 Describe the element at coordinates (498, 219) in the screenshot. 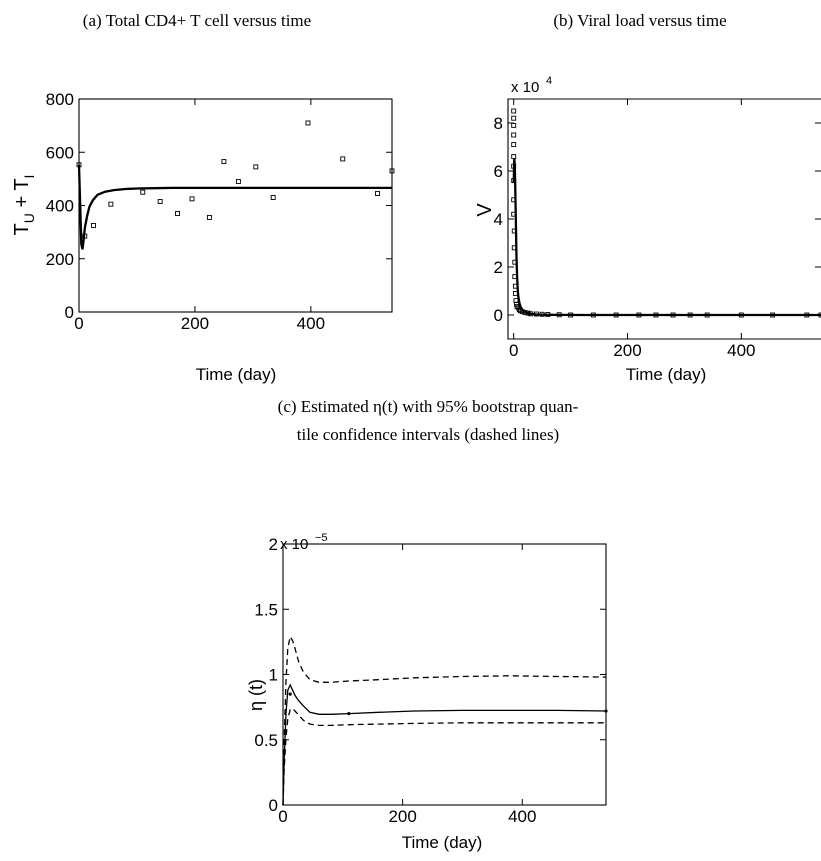

I see `y-tick-label: 4` at that location.